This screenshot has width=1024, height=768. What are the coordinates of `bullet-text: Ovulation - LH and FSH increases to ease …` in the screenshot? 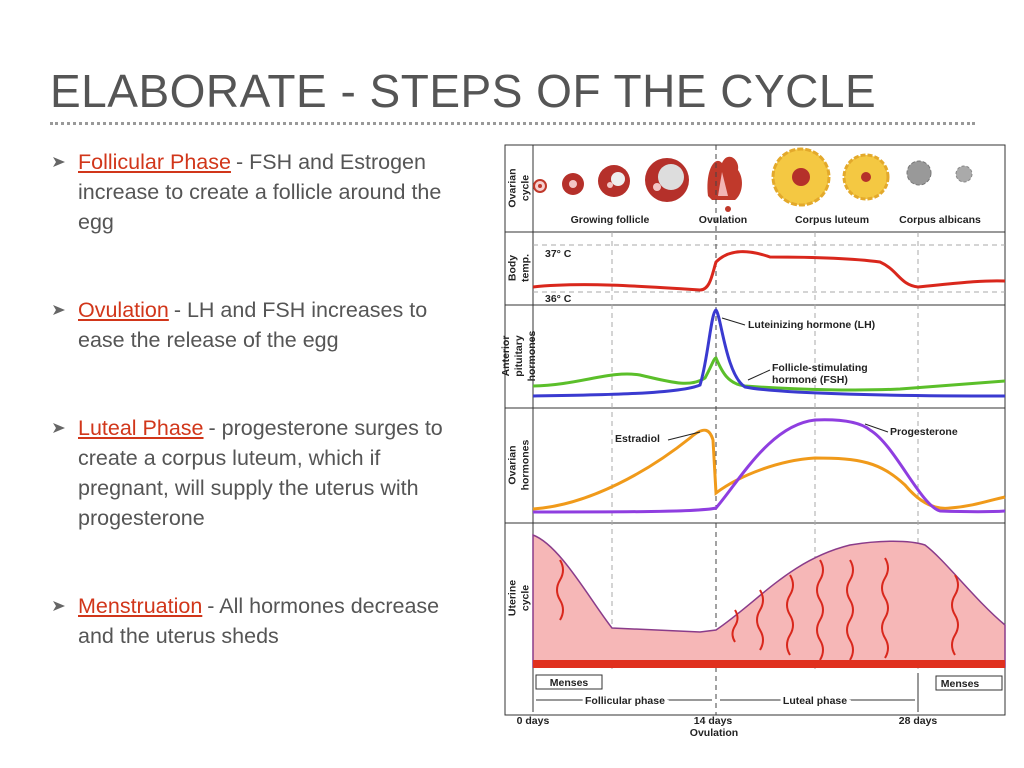 It's located at (275, 325).